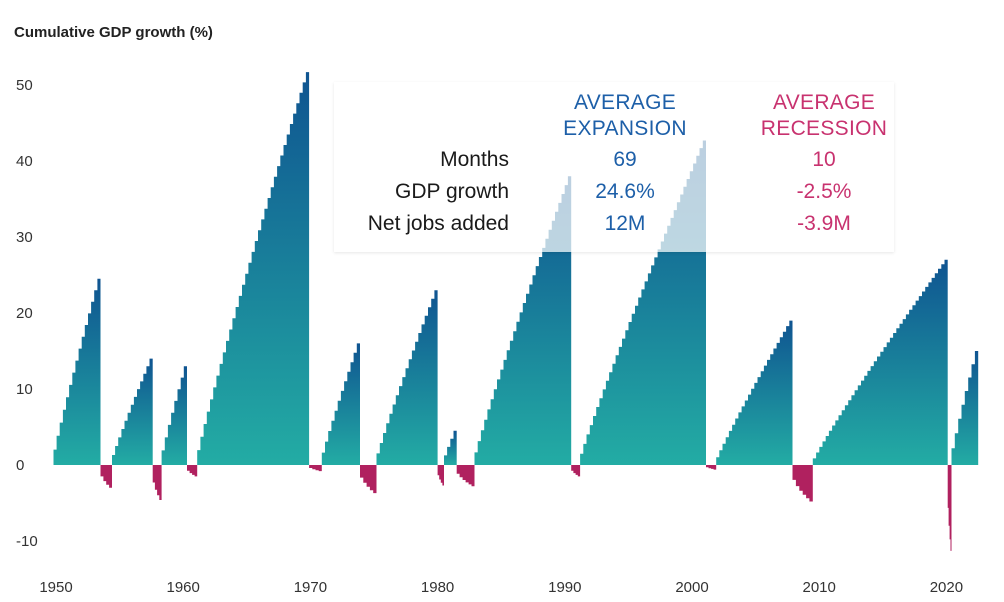  What do you see at coordinates (27, 541) in the screenshot?
I see `y-tick-label: -10` at bounding box center [27, 541].